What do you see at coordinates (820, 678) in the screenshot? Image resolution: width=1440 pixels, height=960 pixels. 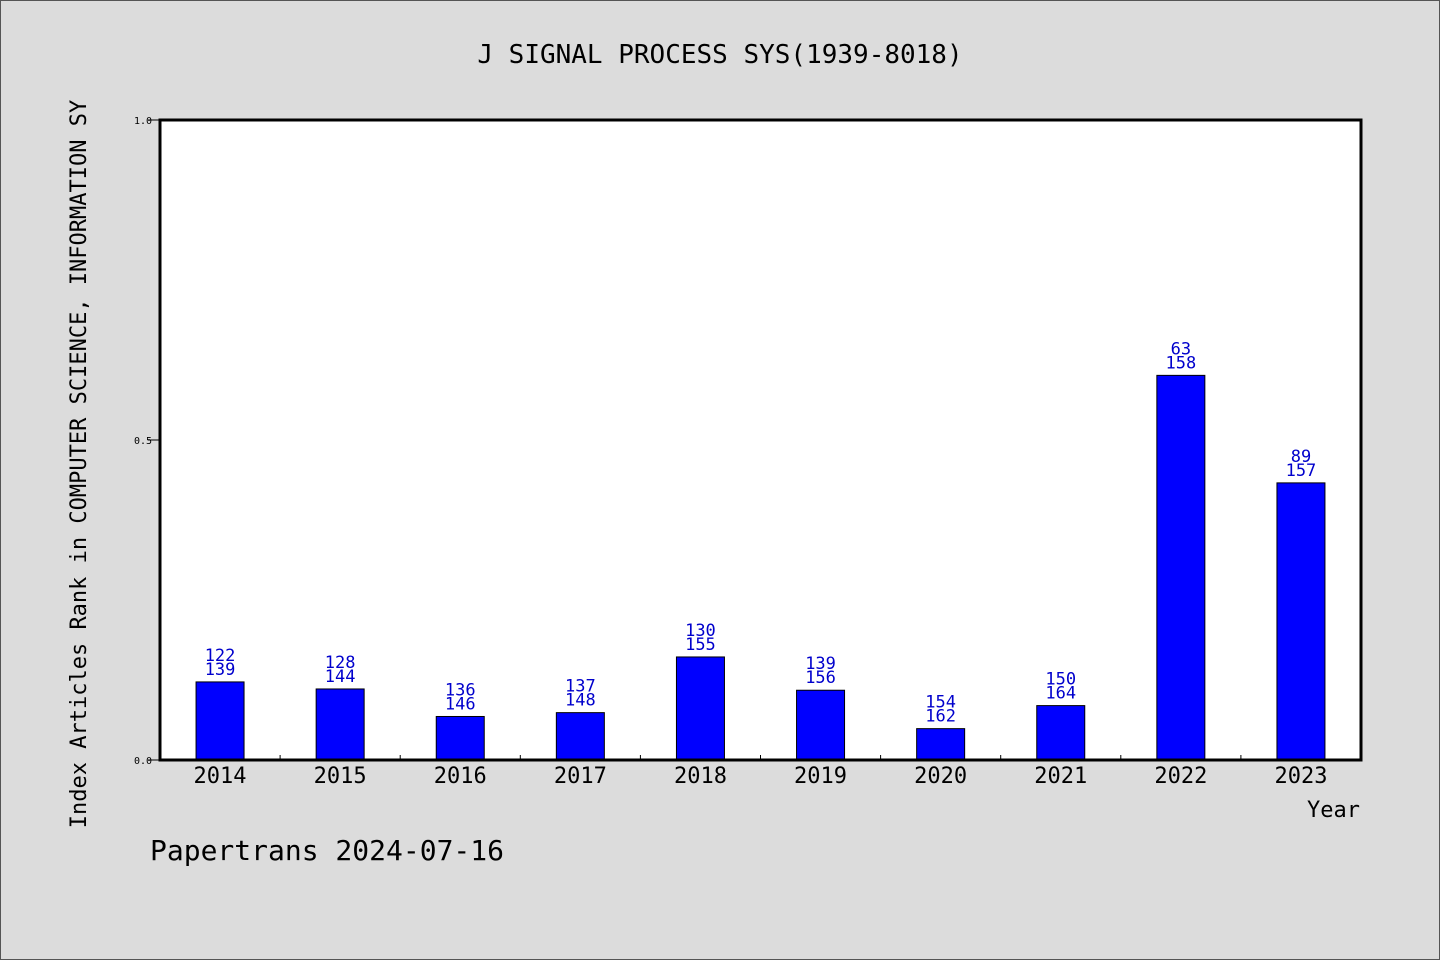 I see `bar-label-bottom-2019: 156` at bounding box center [820, 678].